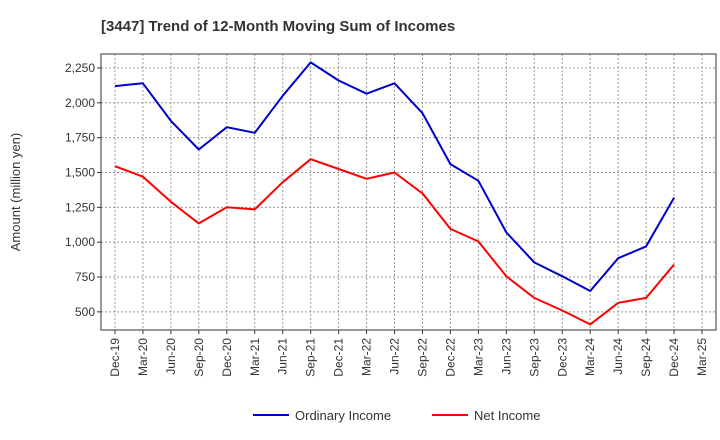  What do you see at coordinates (618, 356) in the screenshot?
I see `x-tick-label: Jun-24` at bounding box center [618, 356].